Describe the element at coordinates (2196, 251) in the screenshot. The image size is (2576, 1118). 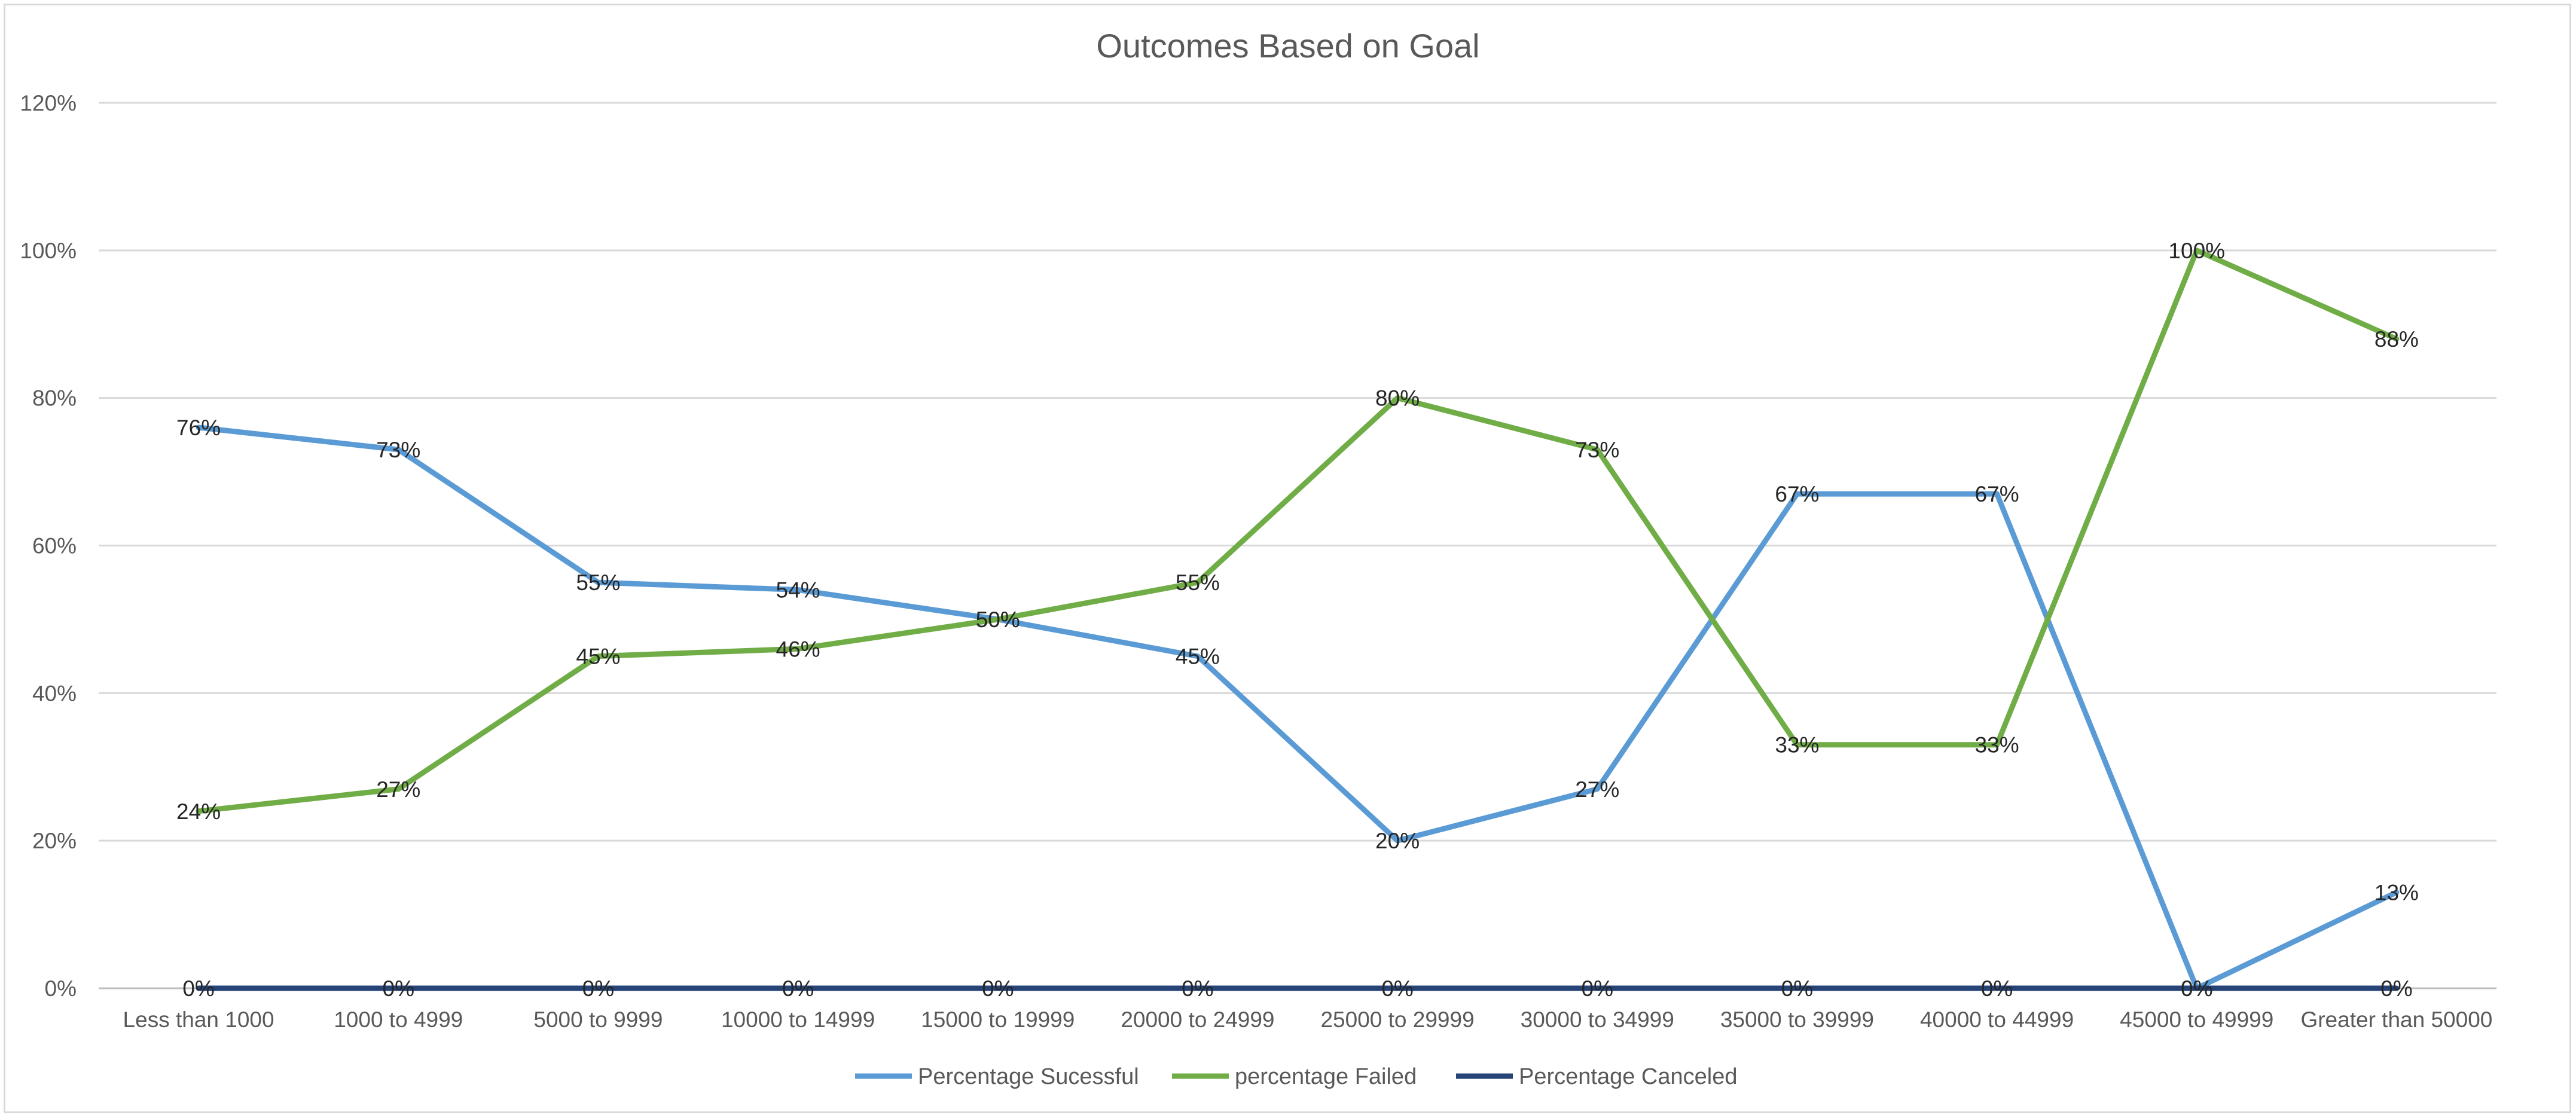
I see `data-label: 100%` at that location.